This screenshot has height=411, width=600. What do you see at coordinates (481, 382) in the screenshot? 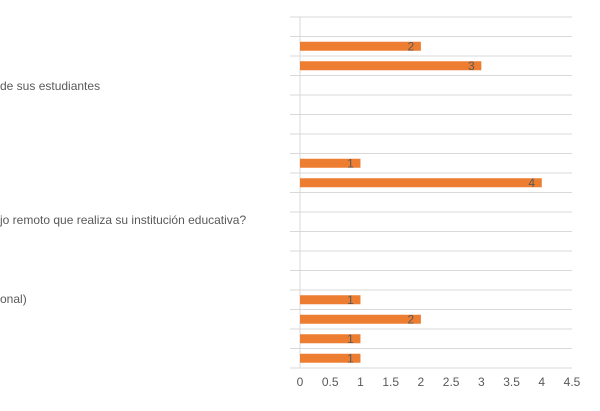
I see `x-tick-label: 3` at bounding box center [481, 382].